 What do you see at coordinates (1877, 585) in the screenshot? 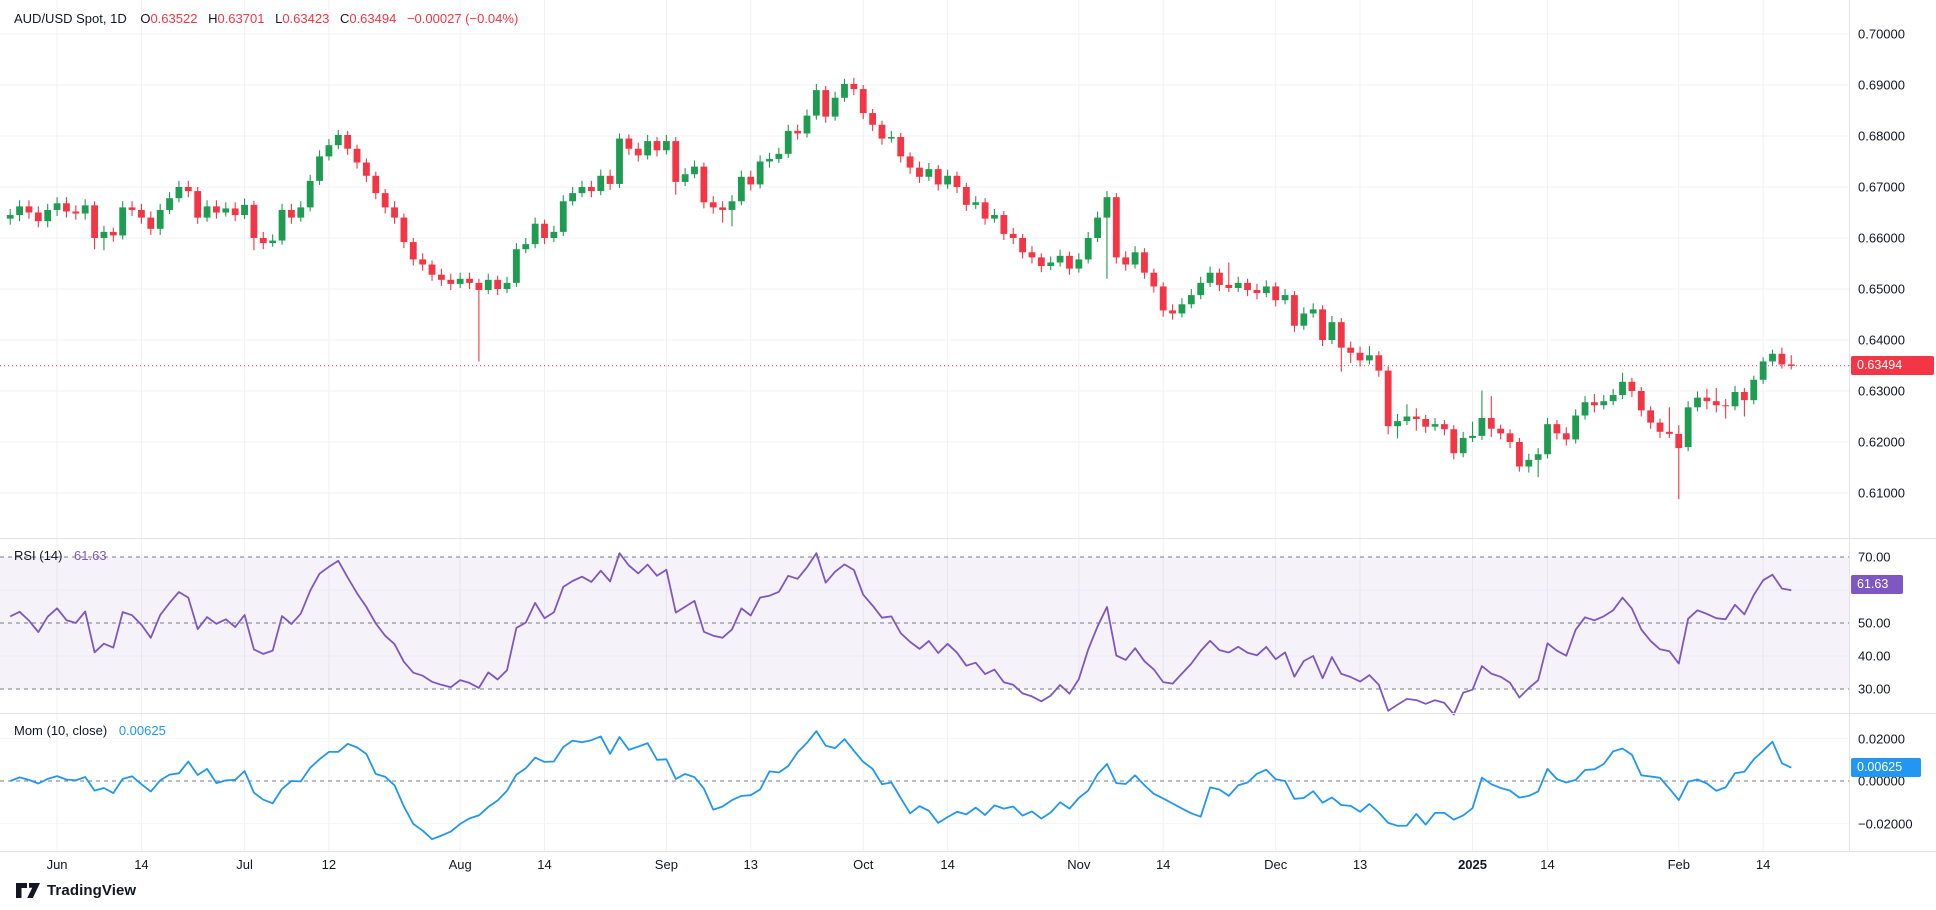
I see `rsi-value-badge: 61.63` at bounding box center [1877, 585].